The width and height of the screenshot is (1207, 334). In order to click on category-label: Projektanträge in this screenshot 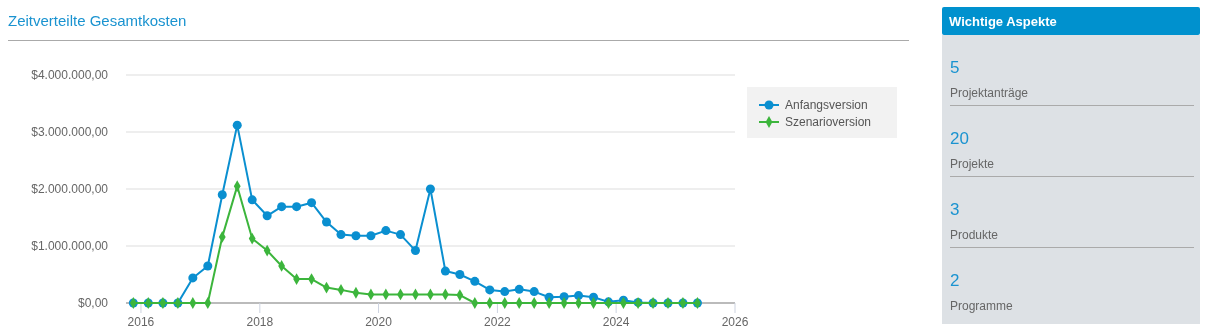, I will do `click(989, 93)`.